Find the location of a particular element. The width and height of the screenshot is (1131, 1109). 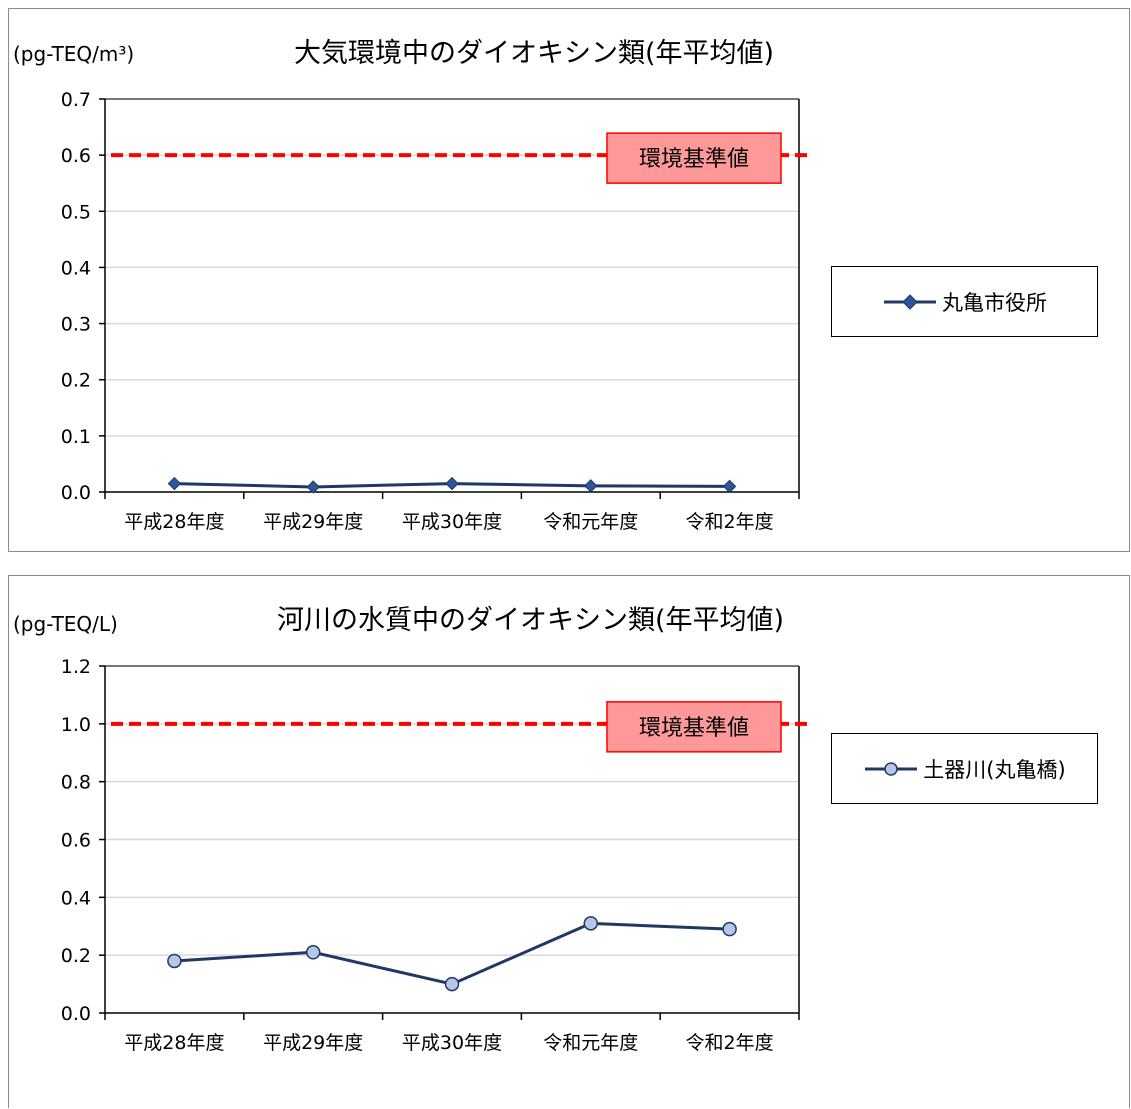

legend: 丸亀市役所 is located at coordinates (964, 301).